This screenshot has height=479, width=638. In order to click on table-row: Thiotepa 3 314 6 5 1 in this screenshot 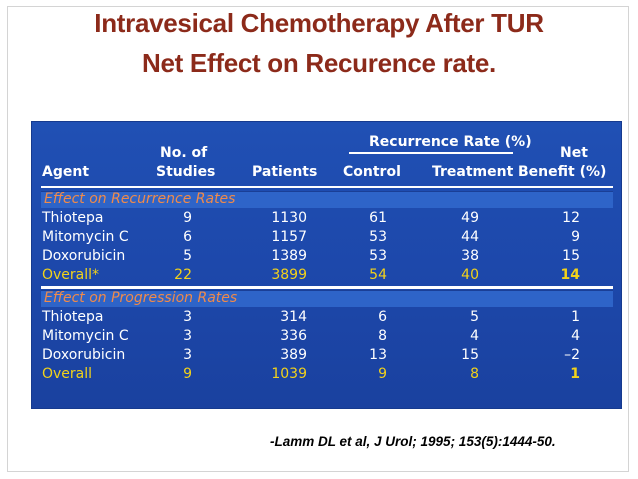, I will do `click(327, 317)`.